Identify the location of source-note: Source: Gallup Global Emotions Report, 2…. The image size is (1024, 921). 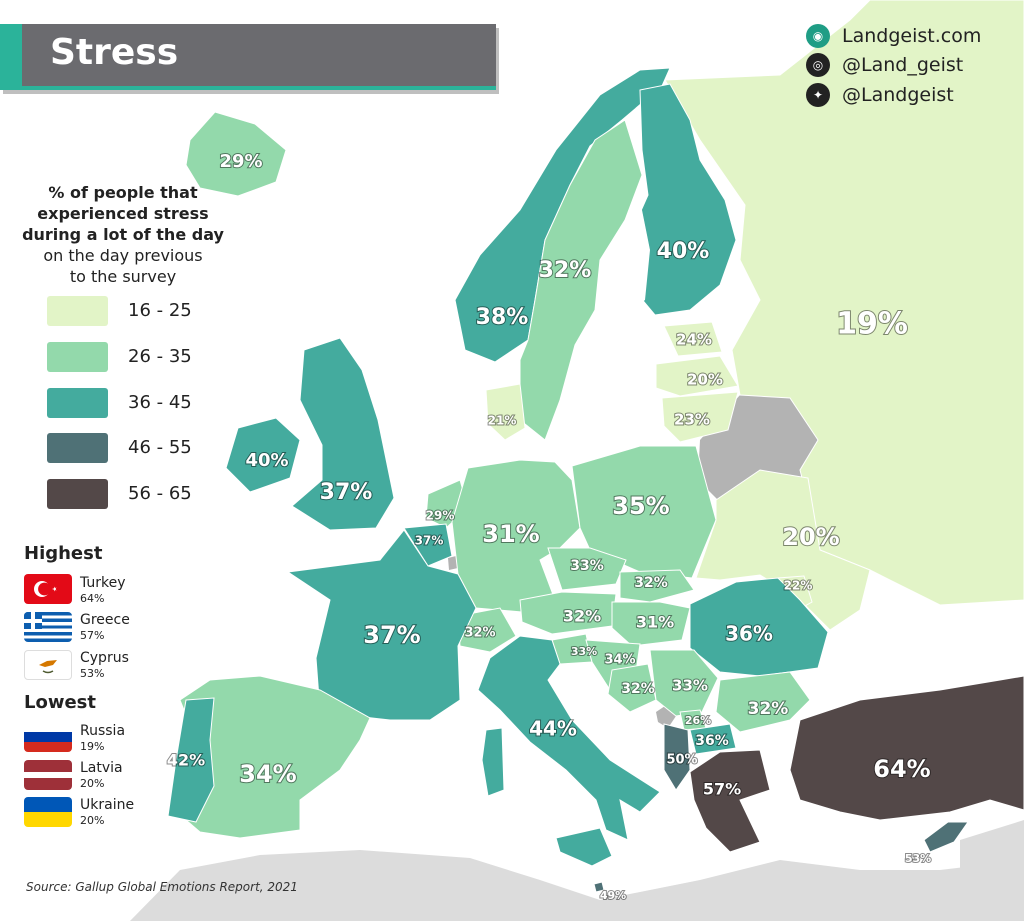
(162, 887).